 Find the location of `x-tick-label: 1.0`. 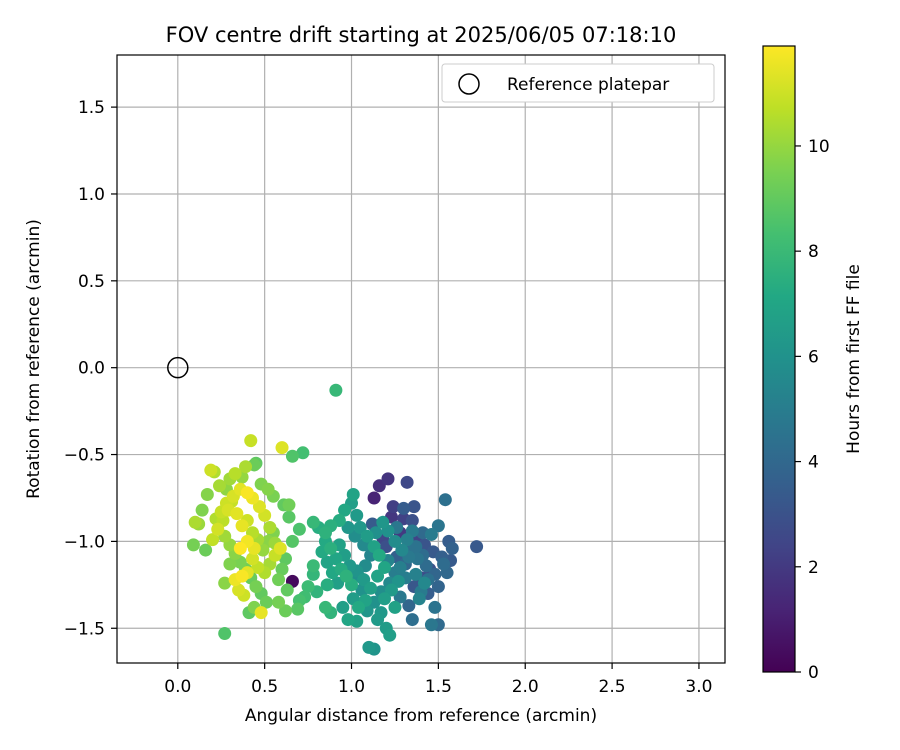

x-tick-label: 1.0 is located at coordinates (351, 687).